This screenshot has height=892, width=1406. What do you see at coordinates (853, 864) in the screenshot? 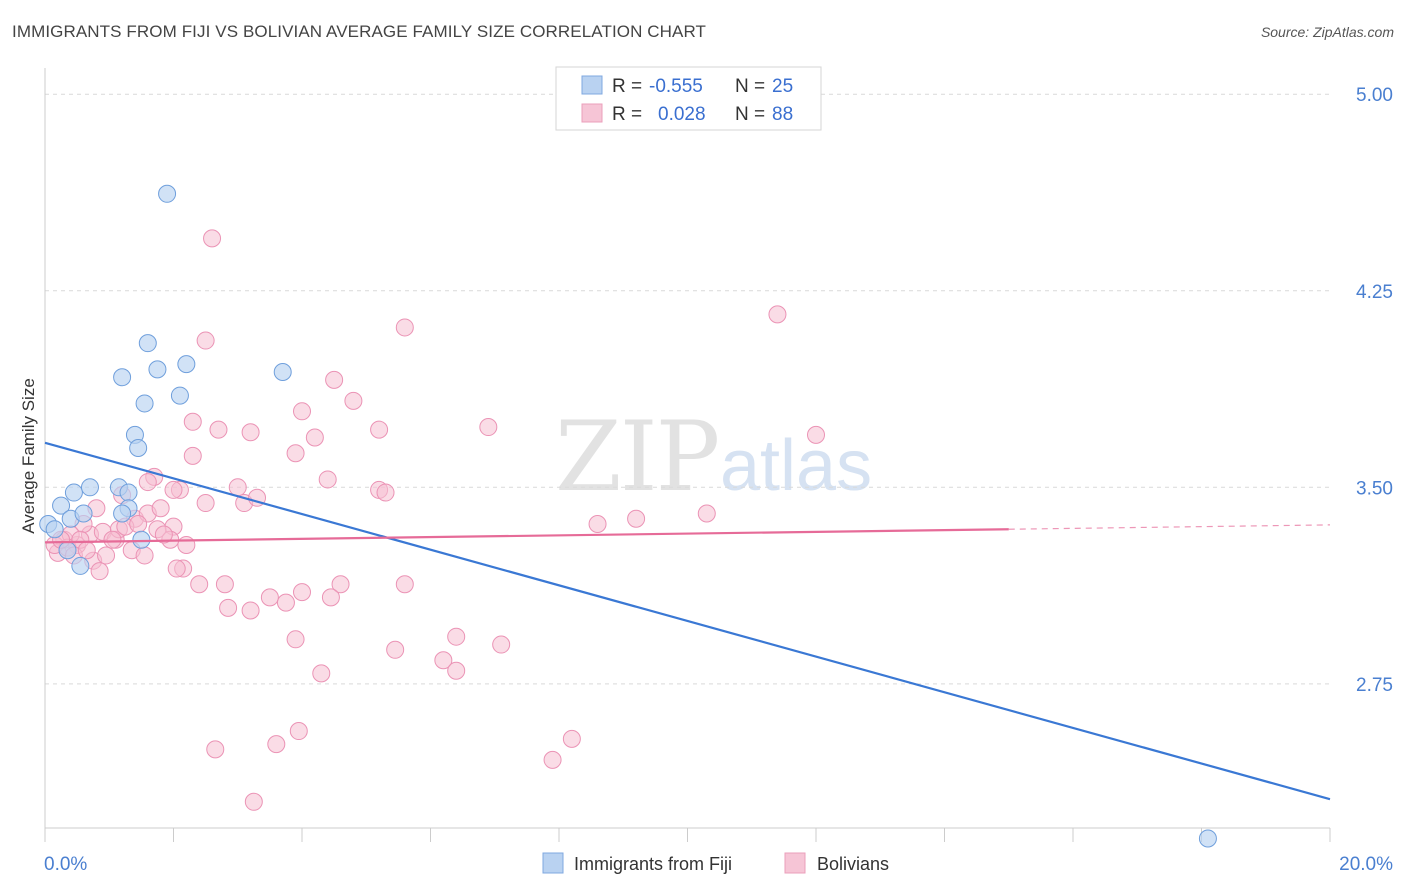
I see `series-legend-label-bolivia: Bolivians` at bounding box center [853, 864].